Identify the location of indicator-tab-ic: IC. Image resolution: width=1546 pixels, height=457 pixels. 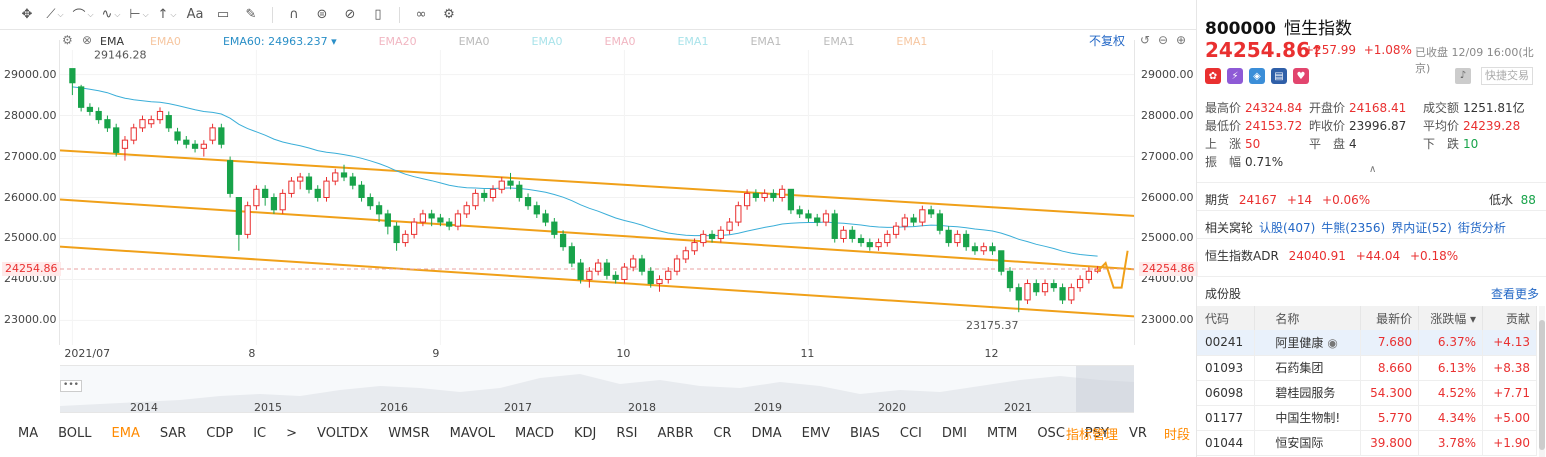
(260, 433).